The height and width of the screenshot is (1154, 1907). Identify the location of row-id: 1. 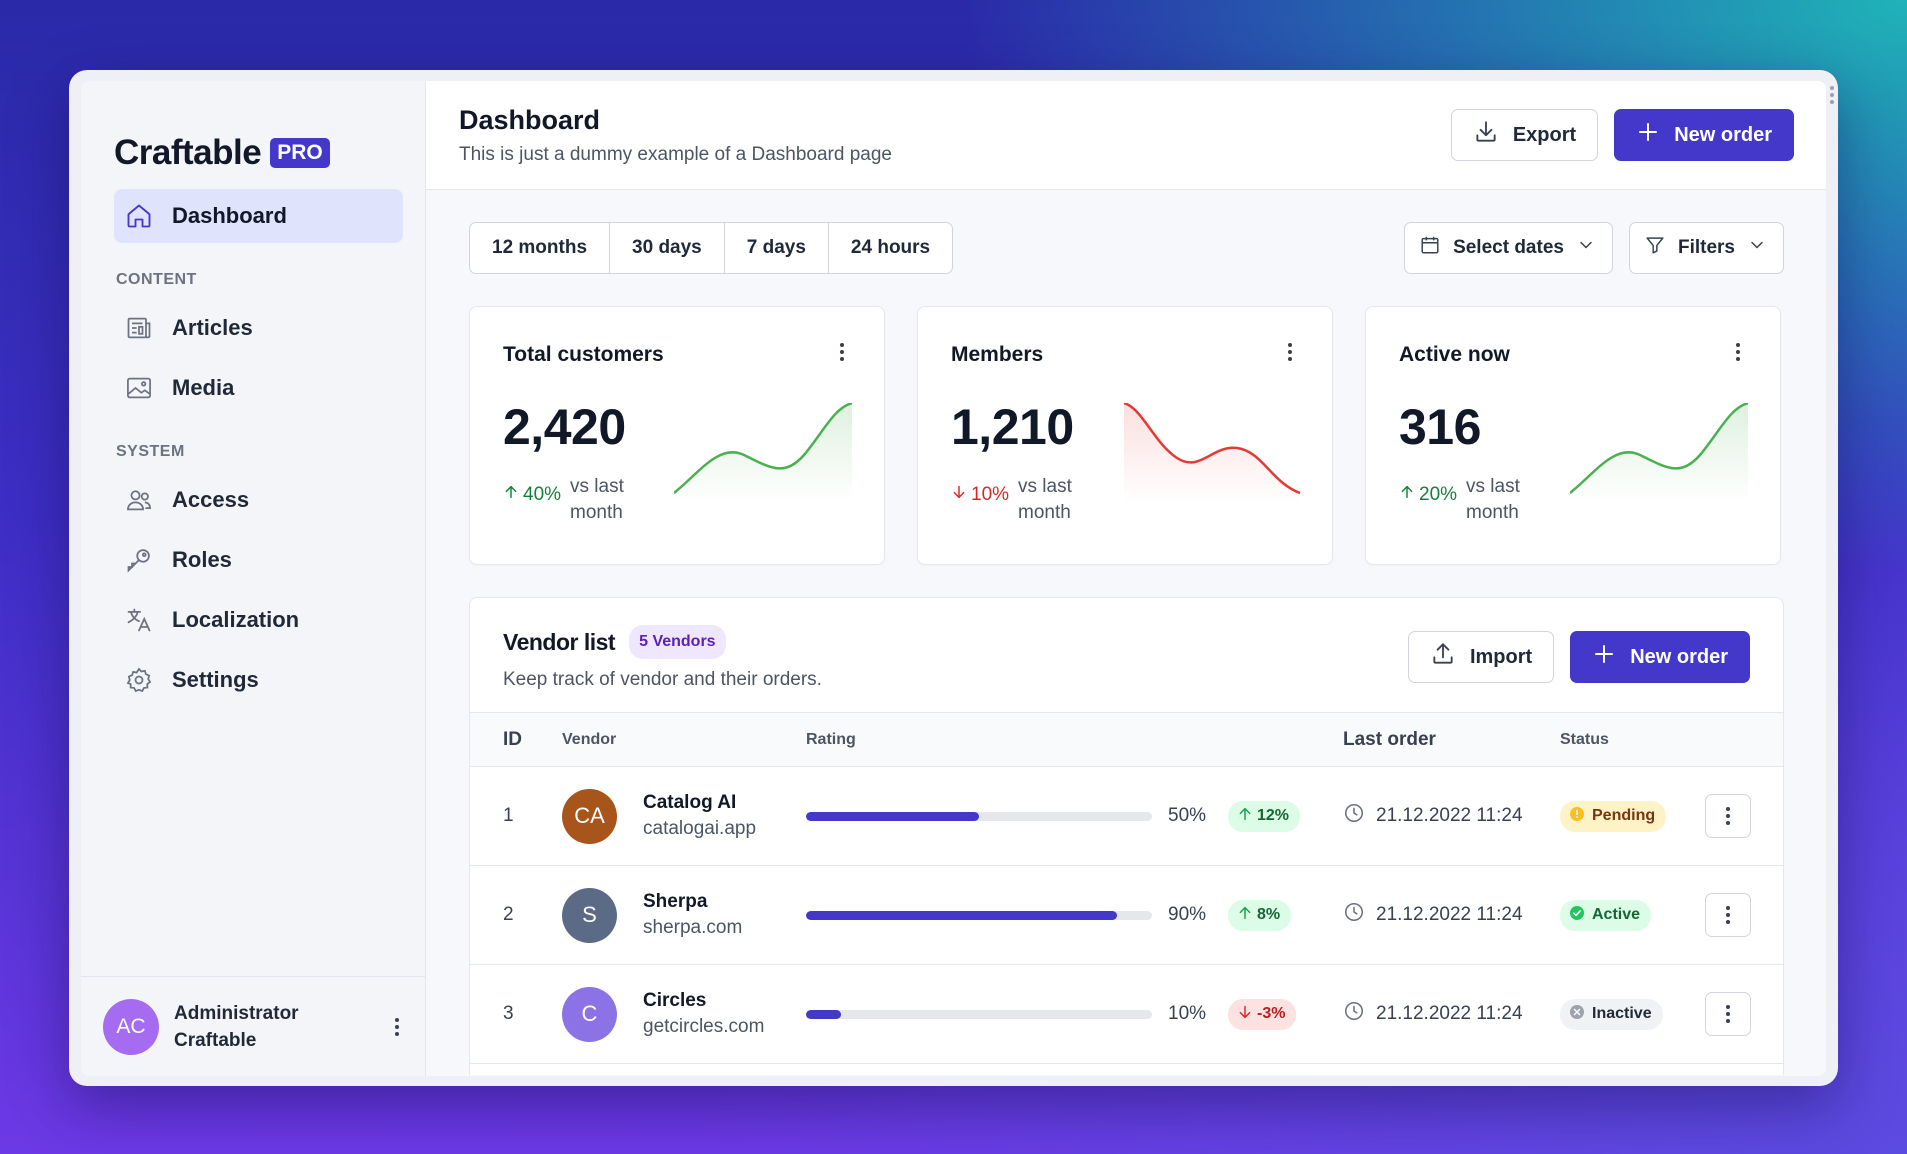
(508, 815).